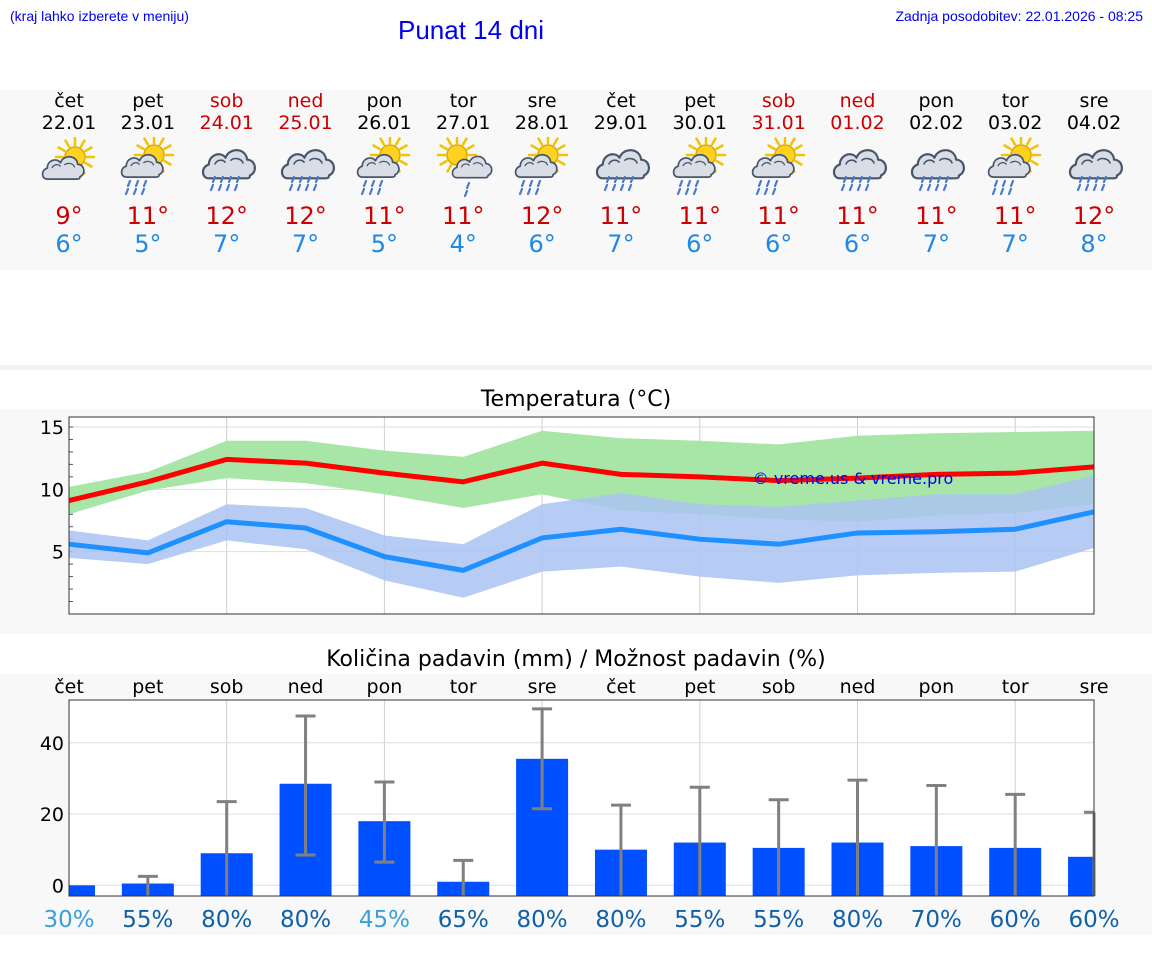 This screenshot has height=975, width=1152. Describe the element at coordinates (99, 16) in the screenshot. I see `menu-note: (kraj lahko izberete v meniju)` at that location.